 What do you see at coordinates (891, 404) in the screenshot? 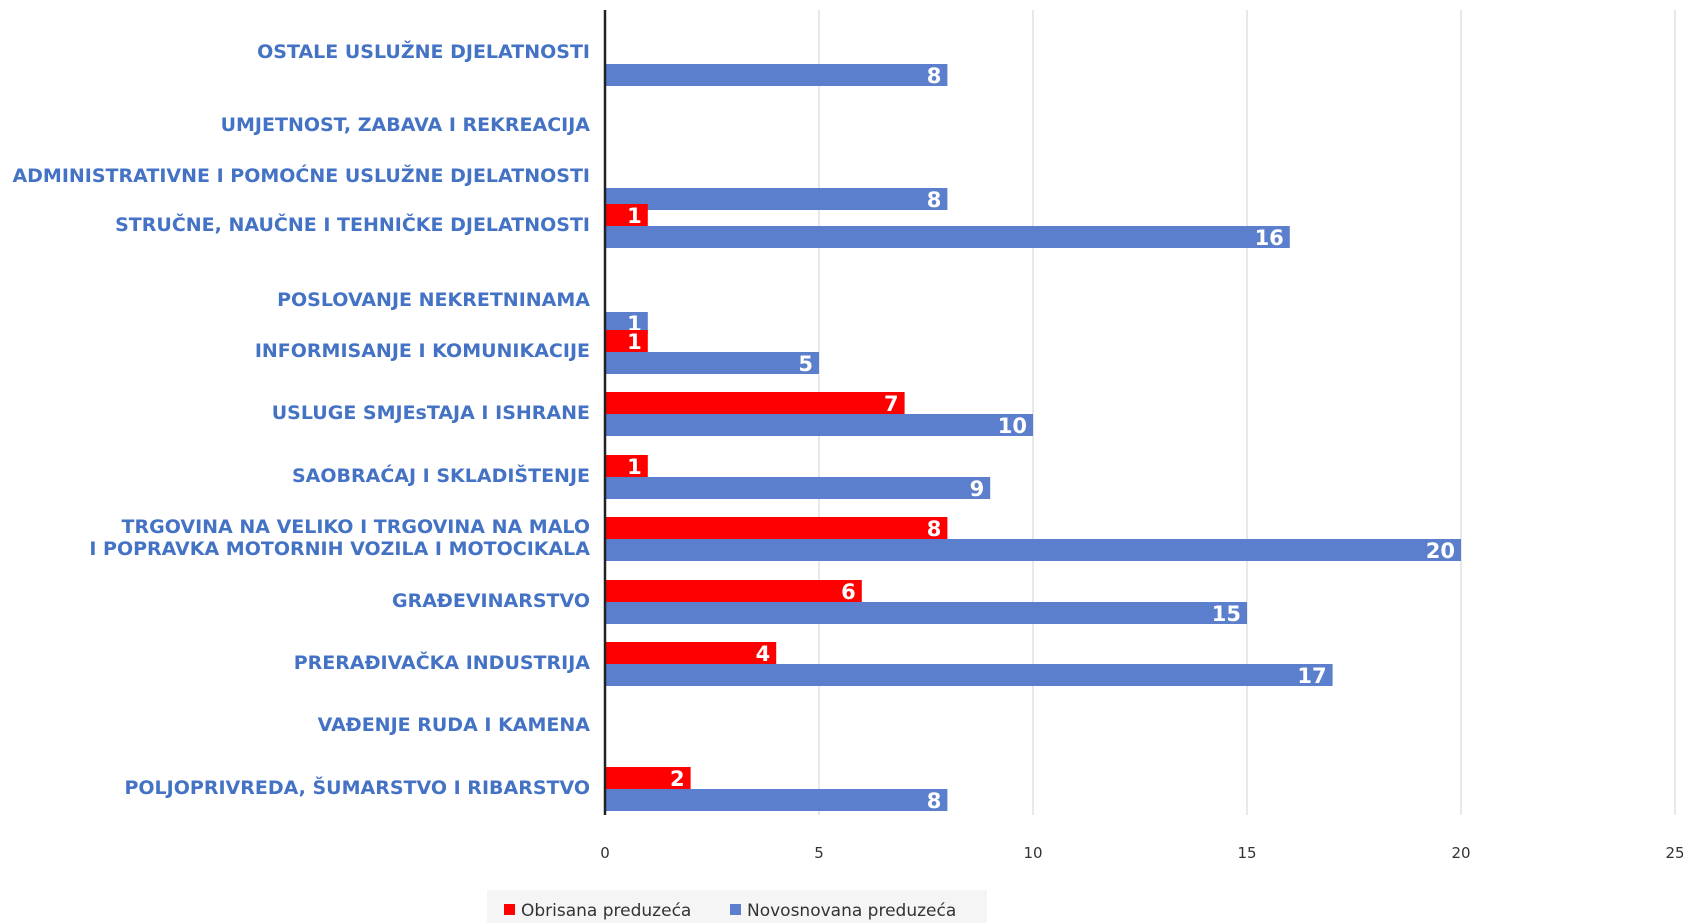
I see `data-label: 7` at bounding box center [891, 404].